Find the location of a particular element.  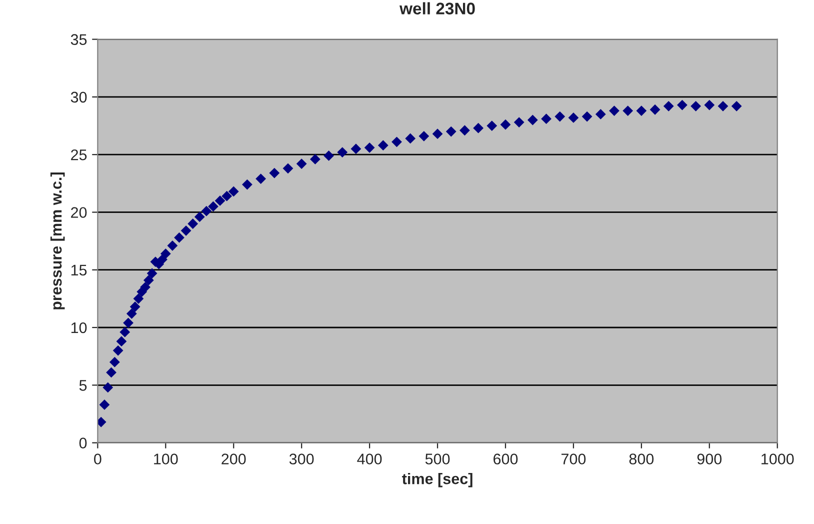

x-tick-label: 400 is located at coordinates (369, 459).